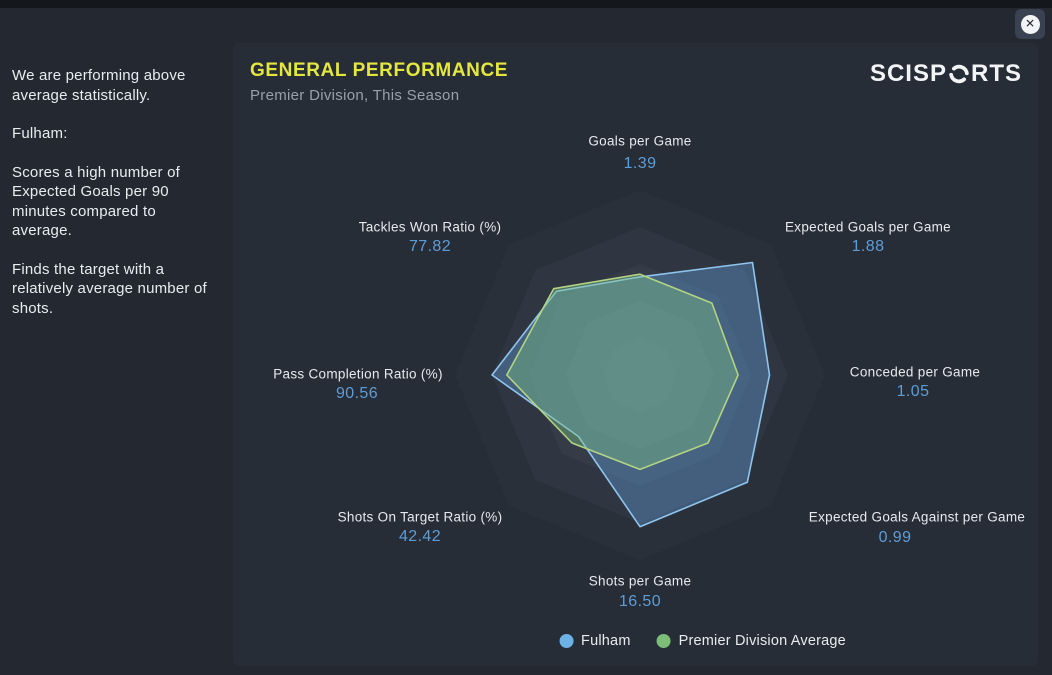 Image resolution: width=1052 pixels, height=675 pixels. What do you see at coordinates (917, 517) in the screenshot?
I see `axis-label-expected-goals-against-per-game: Expected Goals Against per Game` at bounding box center [917, 517].